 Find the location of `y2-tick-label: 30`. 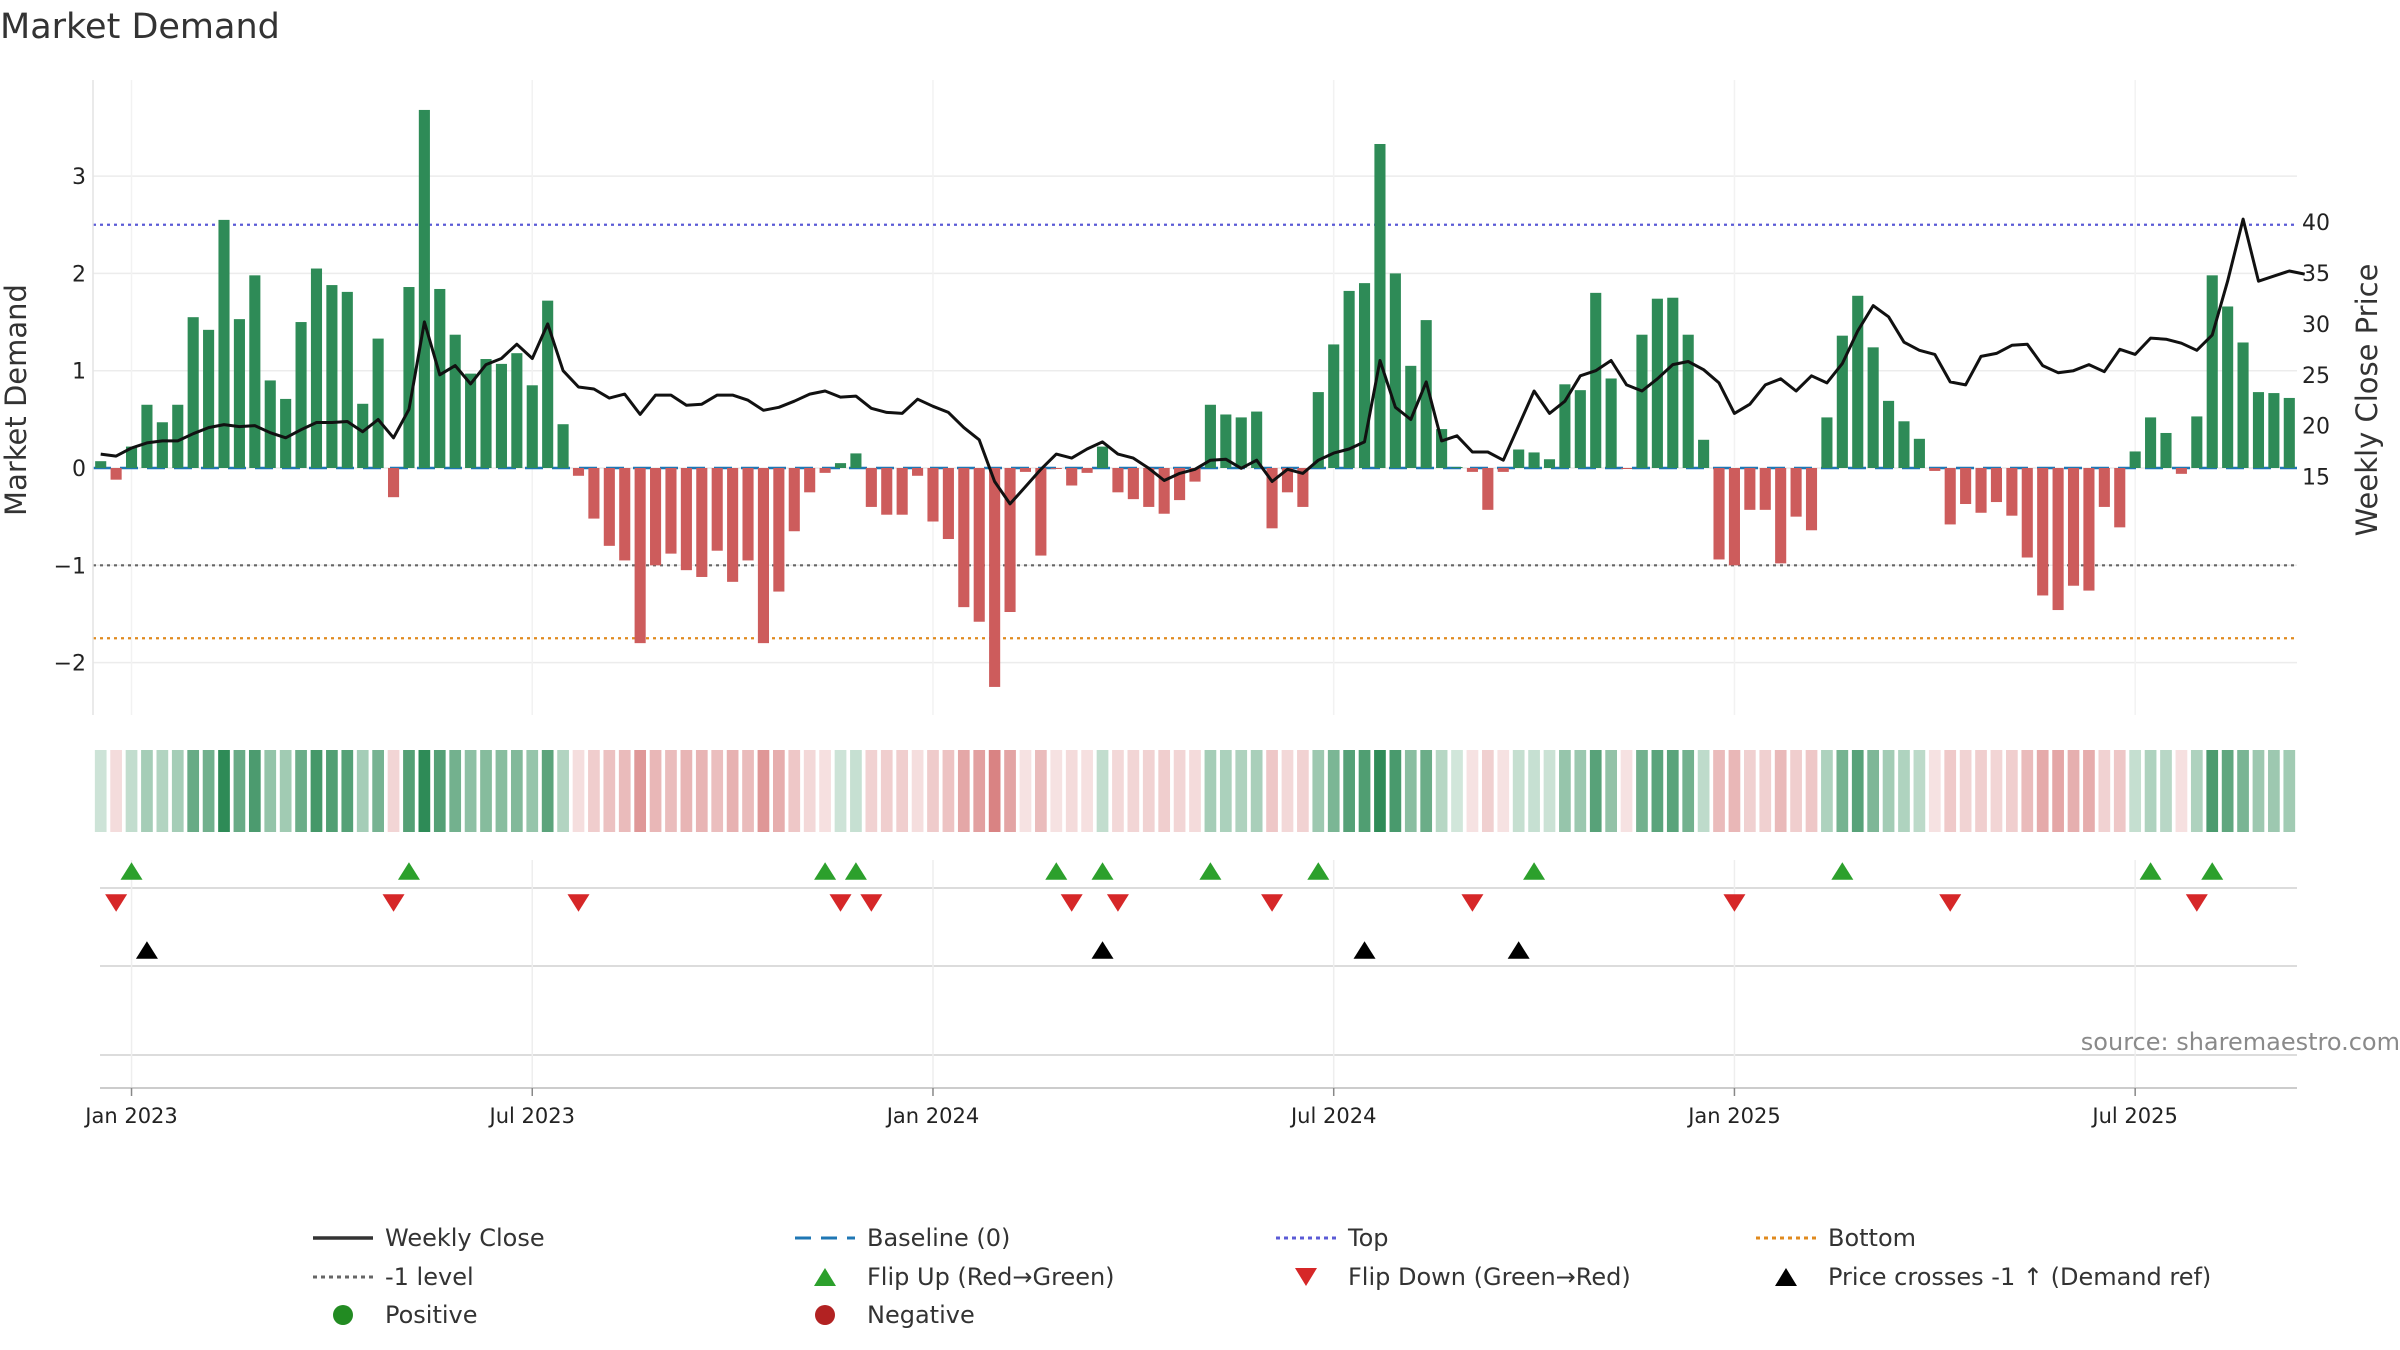

y2-tick-label: 30 is located at coordinates (2316, 325).